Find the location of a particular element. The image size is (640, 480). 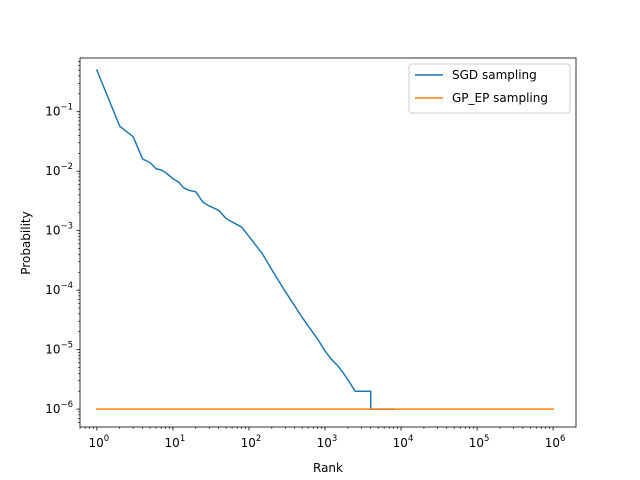

y-axis-title: Probability is located at coordinates (26, 242).